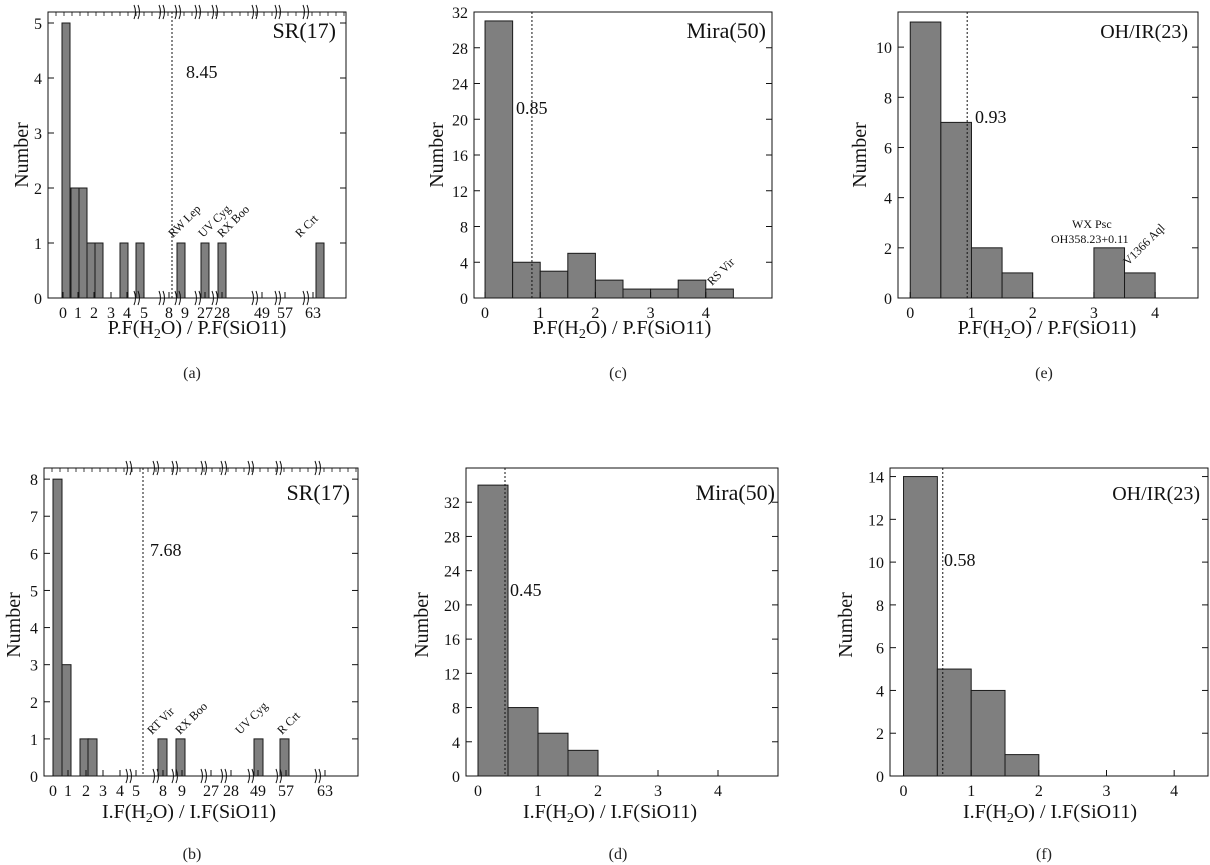 The image size is (1210, 865). What do you see at coordinates (211, 791) in the screenshot?
I see `panel-b-xtick-label-8: 27` at bounding box center [211, 791].